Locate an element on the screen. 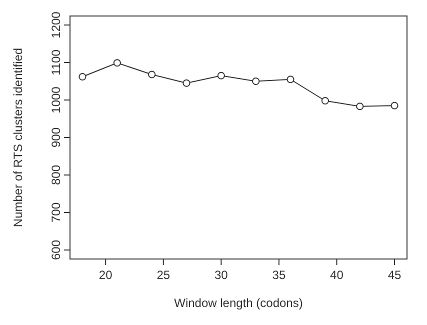  x-tick-label: 40 is located at coordinates (337, 275).